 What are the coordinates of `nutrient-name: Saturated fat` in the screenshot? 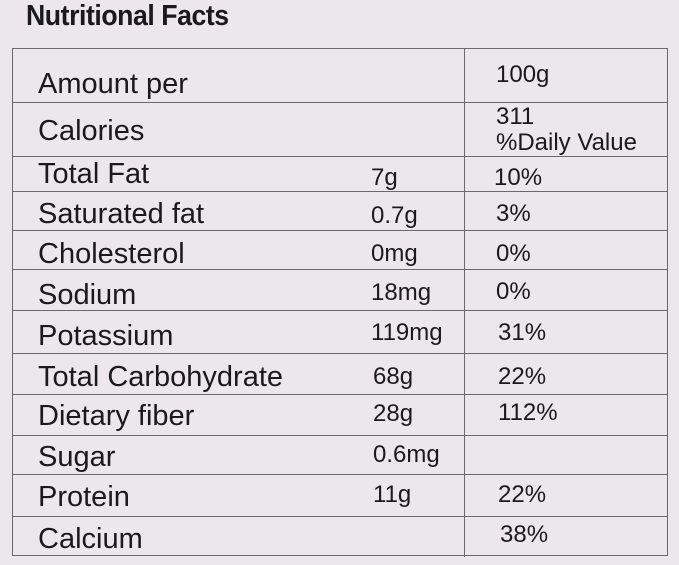 It's located at (121, 214).